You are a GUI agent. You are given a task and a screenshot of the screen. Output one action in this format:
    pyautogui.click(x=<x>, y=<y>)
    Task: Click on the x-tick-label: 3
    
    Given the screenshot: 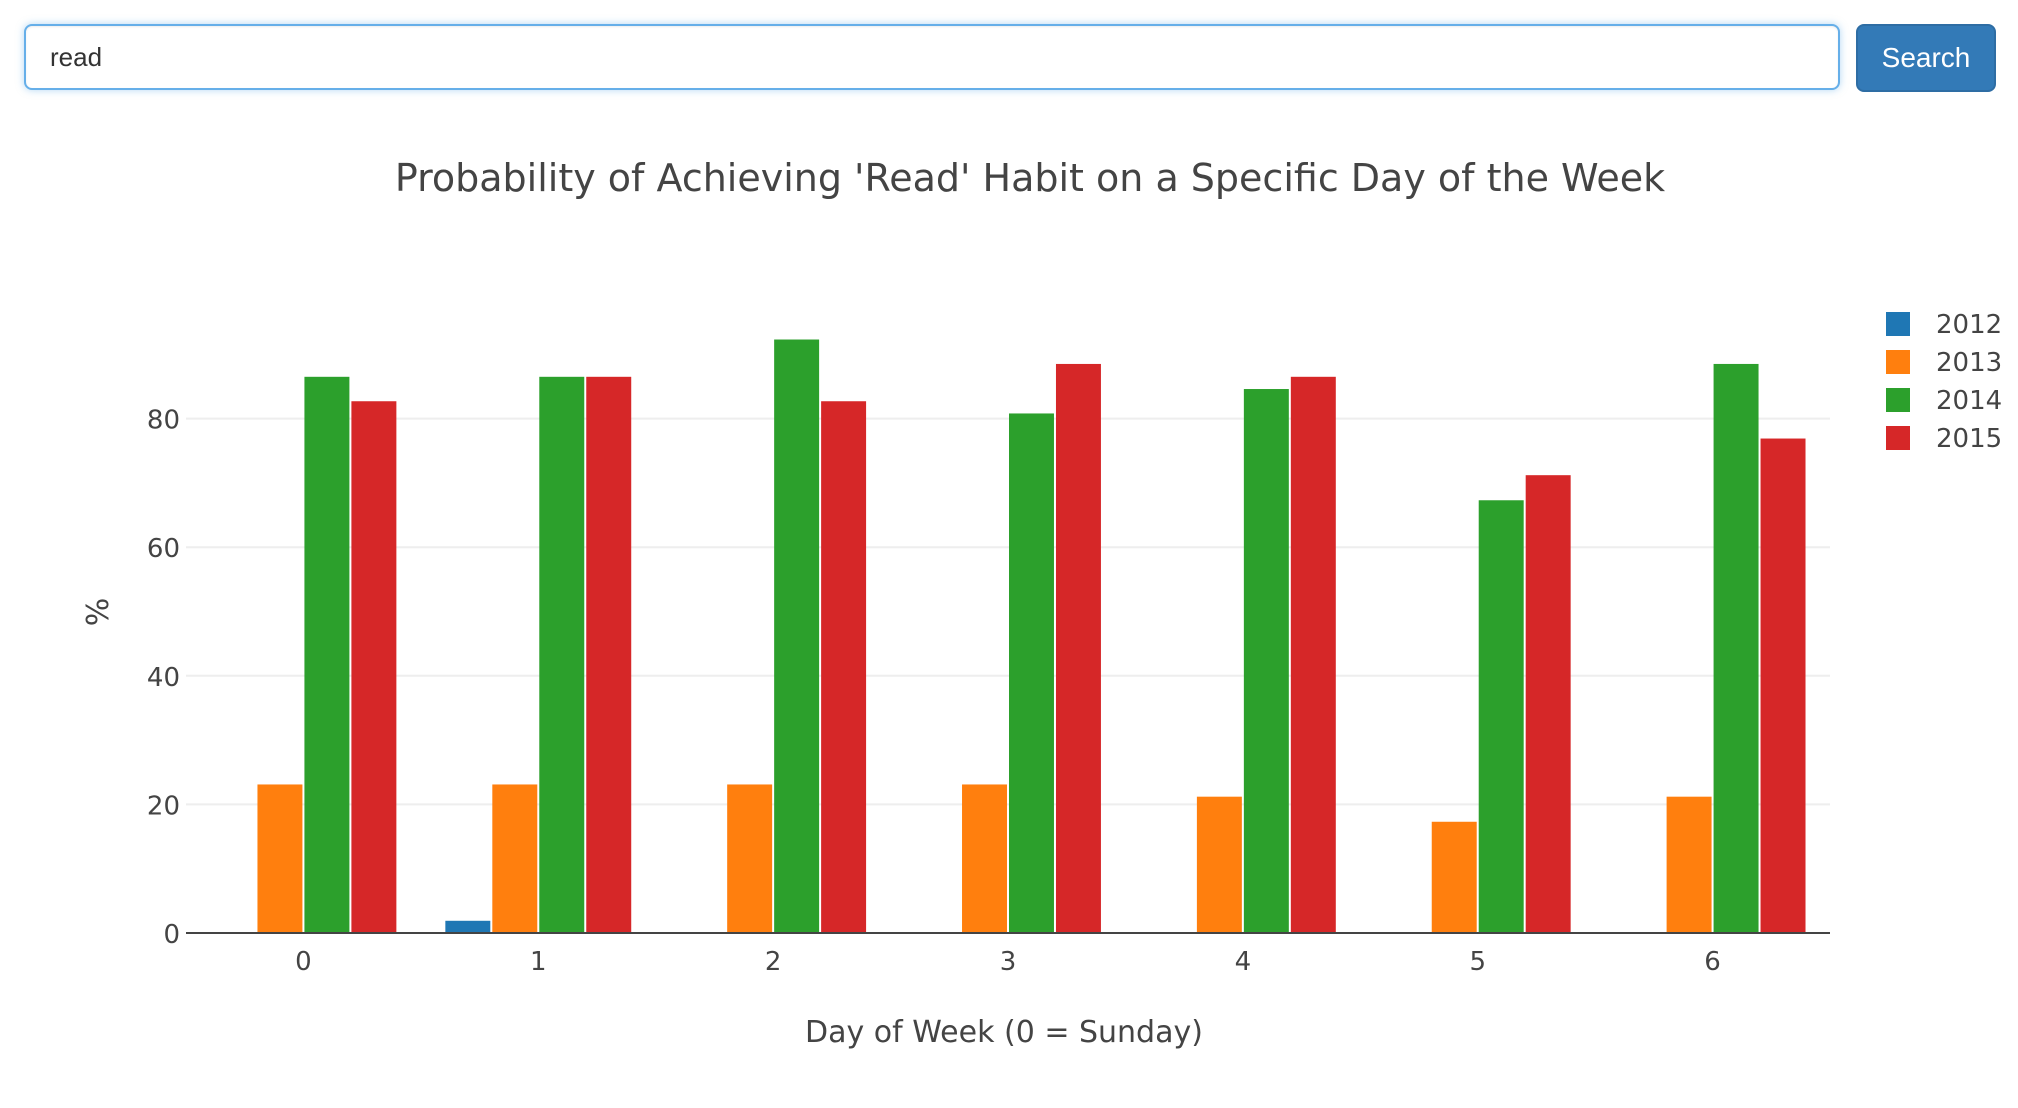 What is the action you would take?
    pyautogui.click(x=1008, y=962)
    